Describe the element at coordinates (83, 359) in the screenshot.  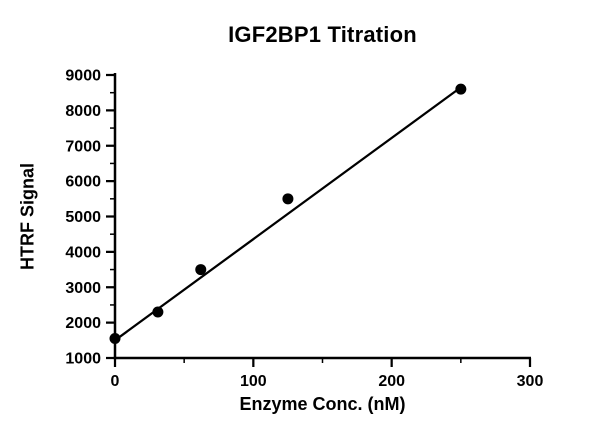
I see `y-tick-label: 1000` at that location.